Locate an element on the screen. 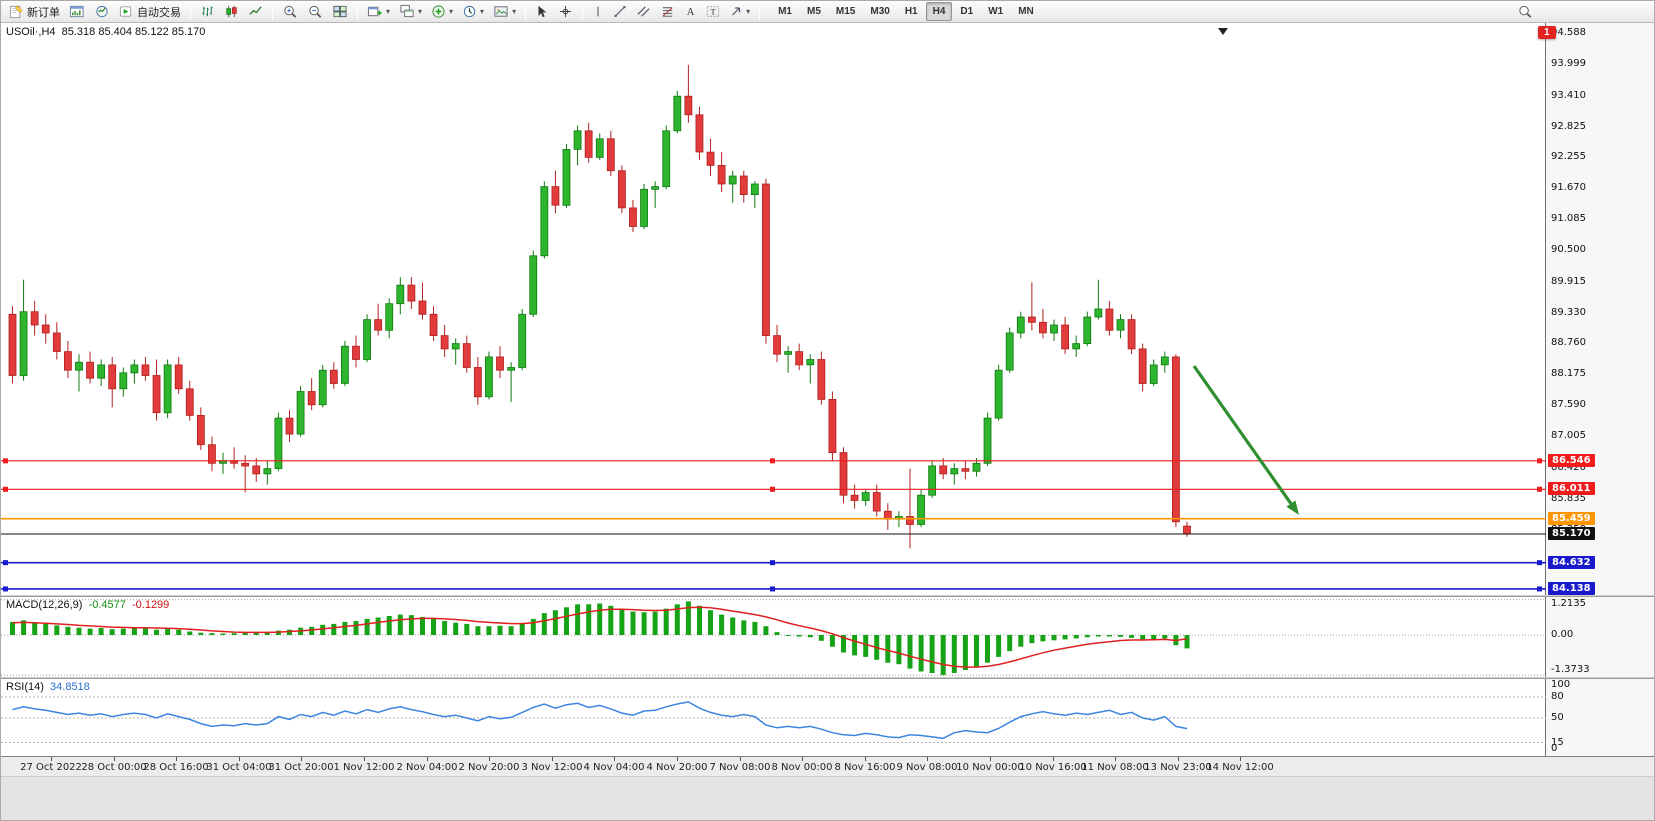  macd-plot-area: MACD(12,26,9) -0.4577 -0.1299 is located at coordinates (773, 637).